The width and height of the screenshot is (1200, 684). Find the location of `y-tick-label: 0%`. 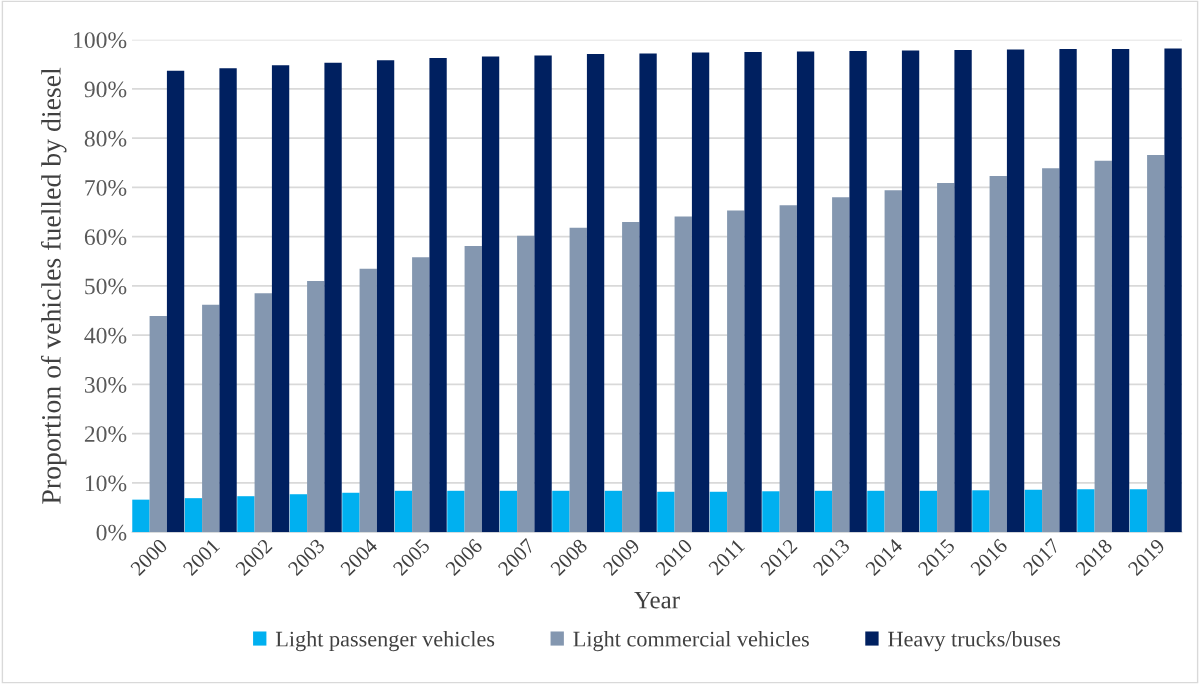

y-tick-label: 0% is located at coordinates (111, 532).